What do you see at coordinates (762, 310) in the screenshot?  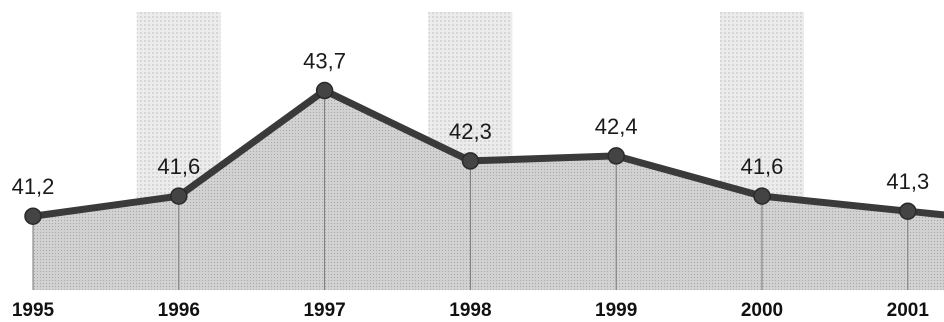 I see `x-tick-label-2000: 2000` at bounding box center [762, 310].